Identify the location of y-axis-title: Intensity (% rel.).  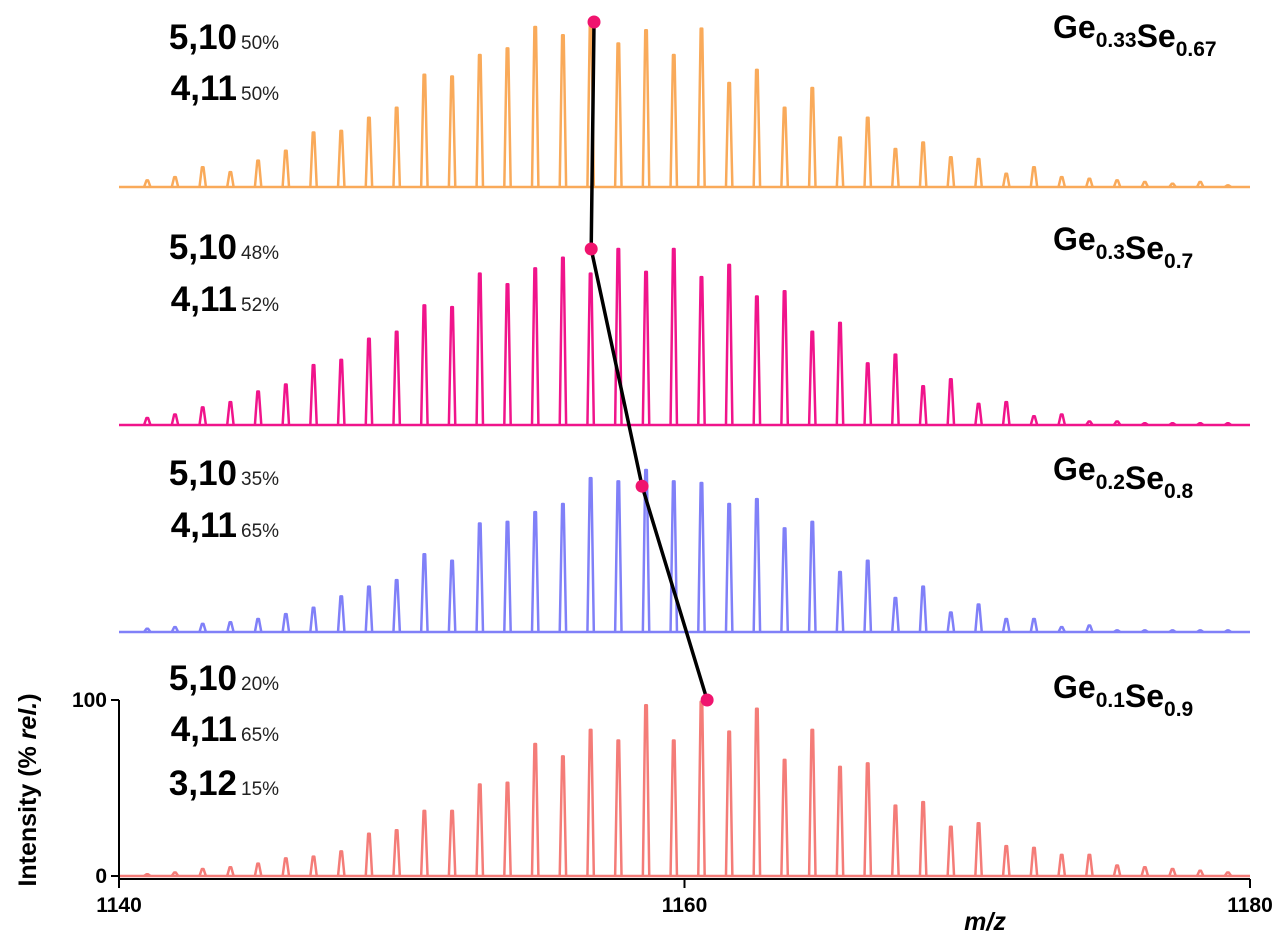
(28, 789).